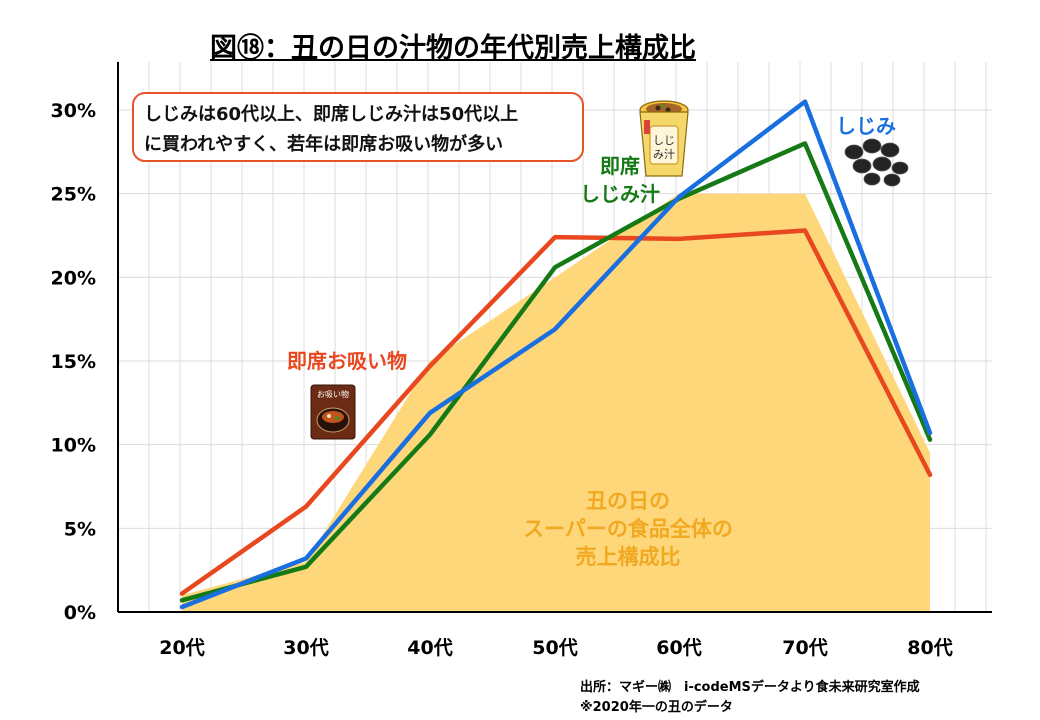 The width and height of the screenshot is (1040, 720). I want to click on svg-text: お吸い物, so click(333, 394).